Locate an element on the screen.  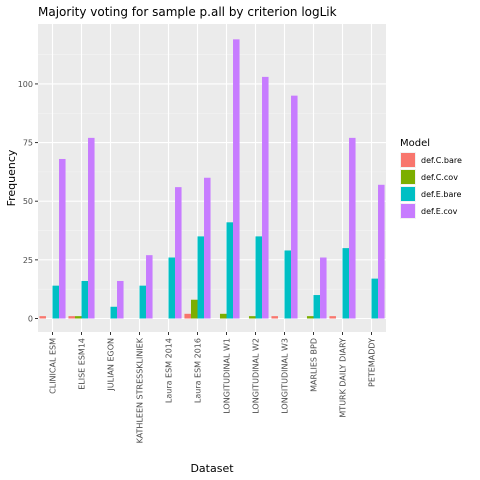
x-tick-label: CLINICAL ESM is located at coordinates (53, 366).